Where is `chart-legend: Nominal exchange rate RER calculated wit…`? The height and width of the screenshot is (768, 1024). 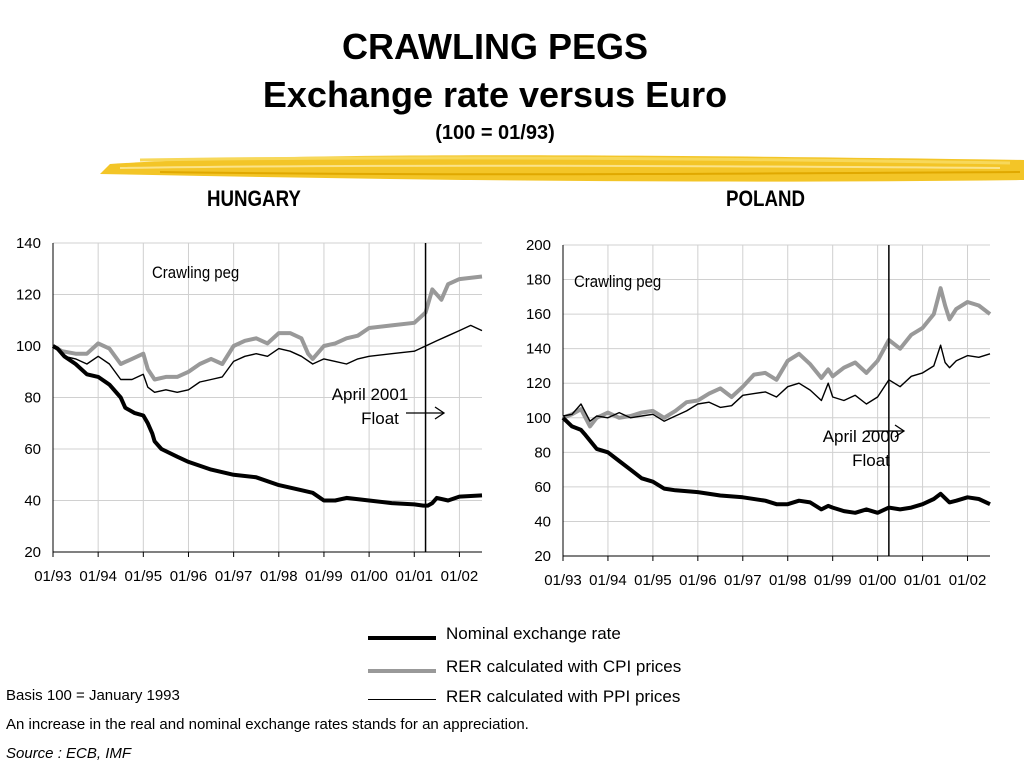 chart-legend: Nominal exchange rate RER calculated wit… is located at coordinates (550, 670).